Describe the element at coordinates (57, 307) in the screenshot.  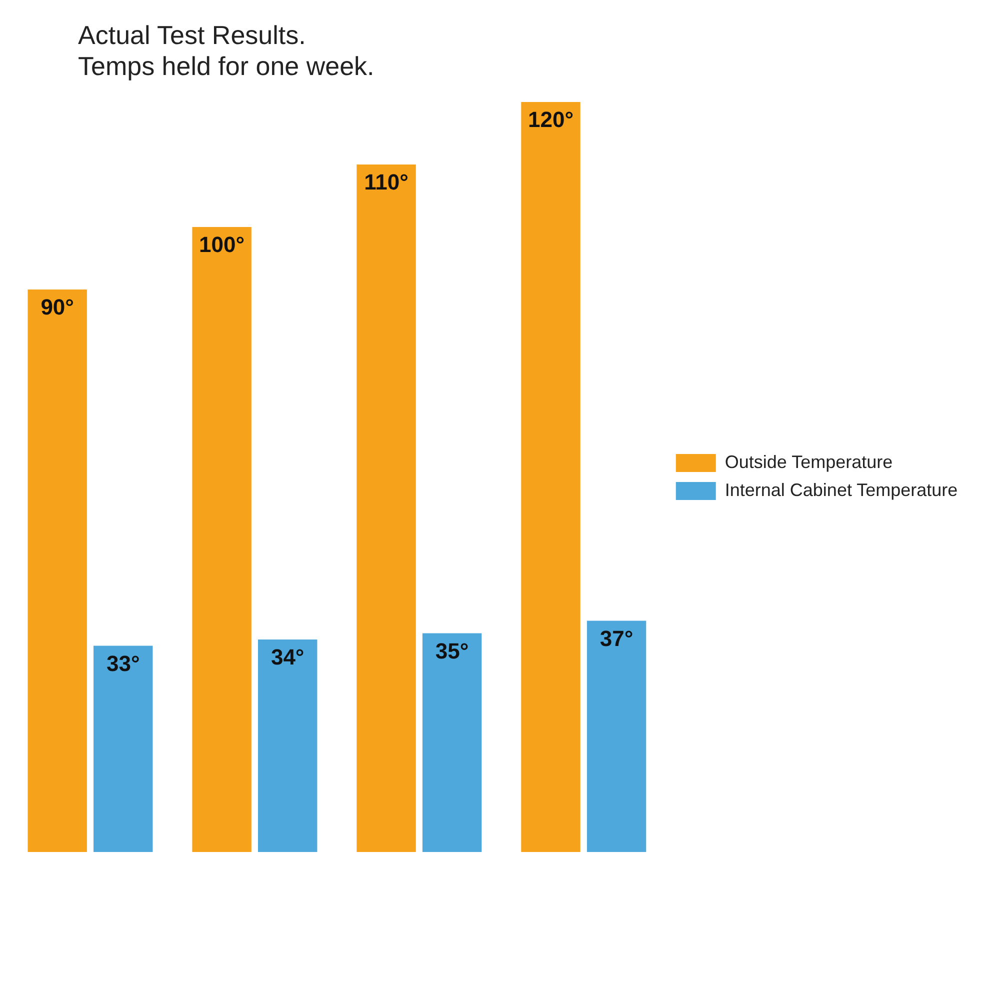
I see `data-label: 90°` at that location.